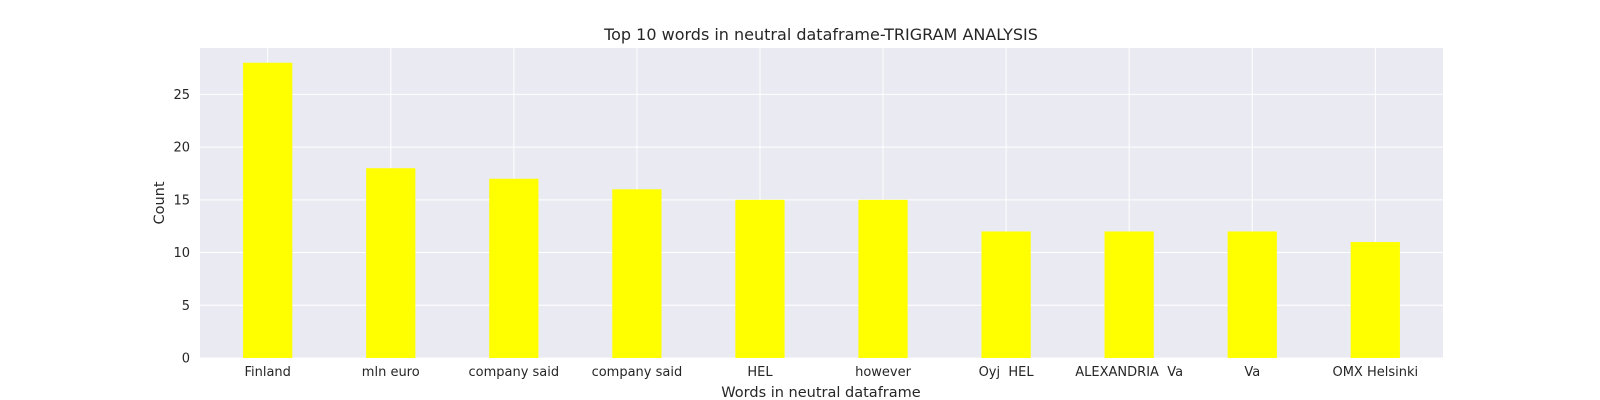  Describe the element at coordinates (186, 359) in the screenshot. I see `y-tick-label: 0` at that location.